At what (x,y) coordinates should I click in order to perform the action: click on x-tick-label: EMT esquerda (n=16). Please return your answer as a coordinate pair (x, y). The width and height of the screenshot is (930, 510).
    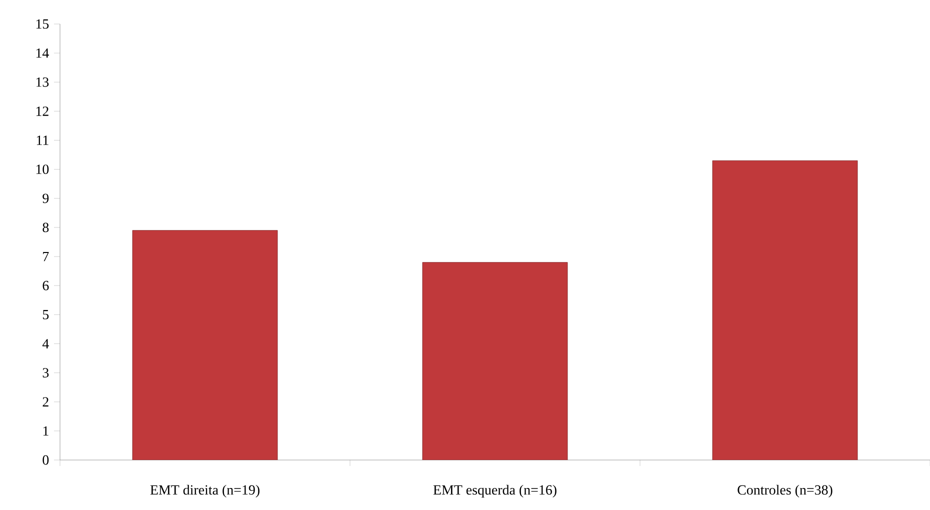
    Looking at the image, I should click on (494, 491).